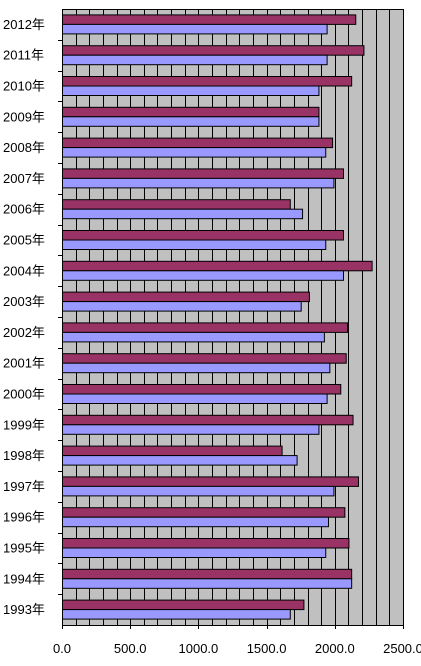  What do you see at coordinates (24, 517) in the screenshot?
I see `category-label: 1996年` at bounding box center [24, 517].